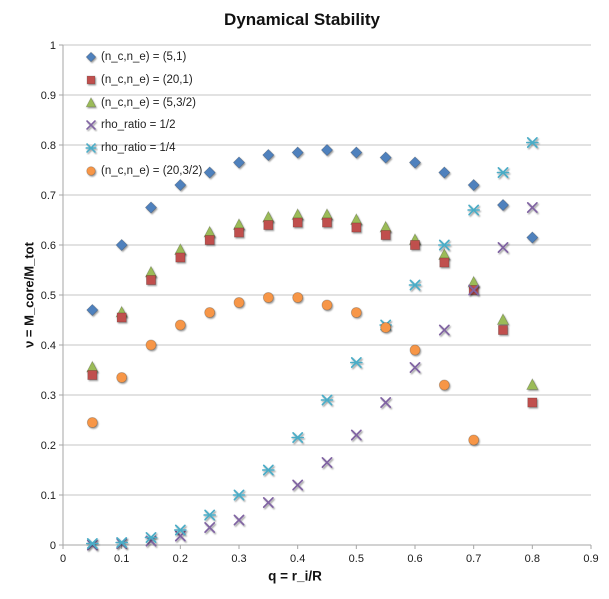 The height and width of the screenshot is (599, 609). Describe the element at coordinates (414, 559) in the screenshot. I see `x-tick-label: 0.6` at that location.